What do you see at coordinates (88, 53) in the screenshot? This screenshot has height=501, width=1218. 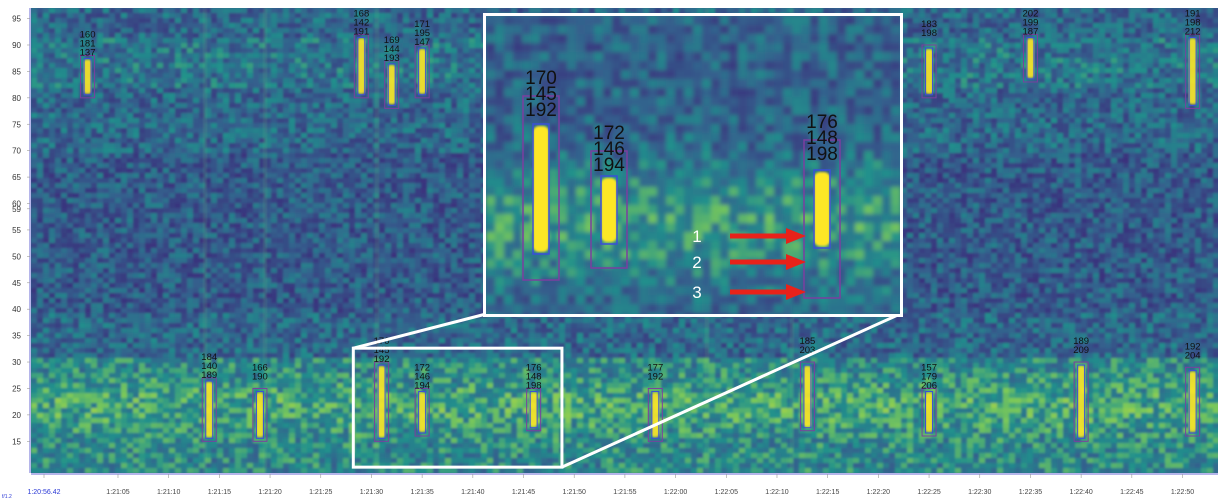 I see `detection-label: 137` at bounding box center [88, 53].